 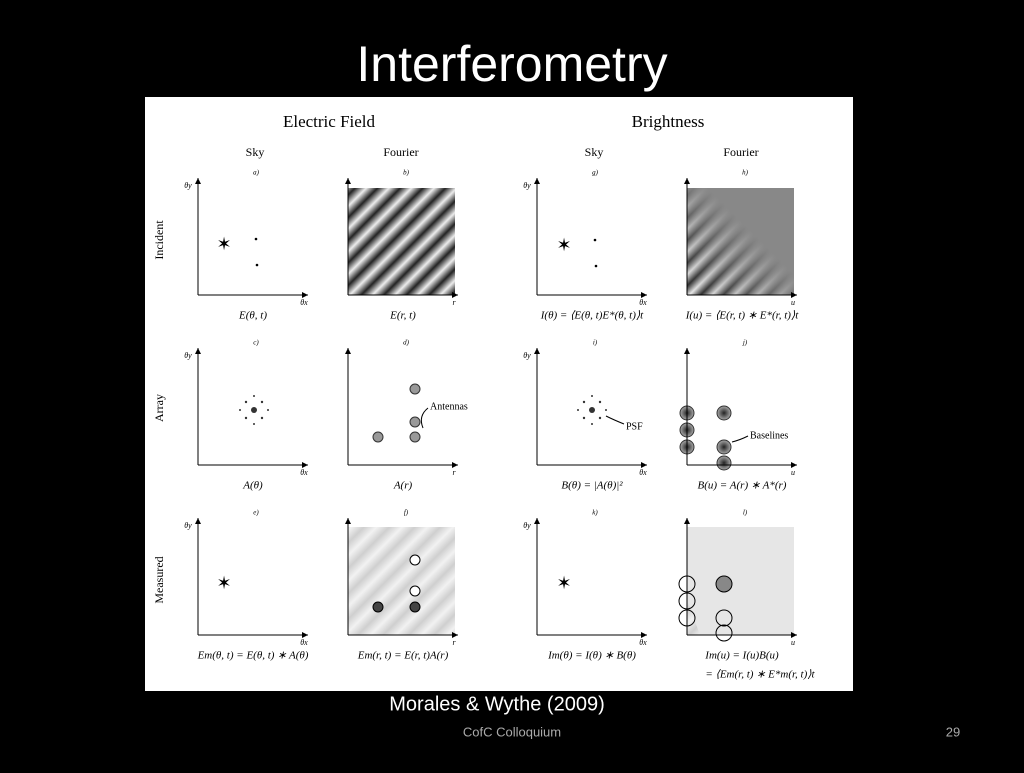 I want to click on formula: B(θ) = |A(θ)|², so click(x=592, y=486).